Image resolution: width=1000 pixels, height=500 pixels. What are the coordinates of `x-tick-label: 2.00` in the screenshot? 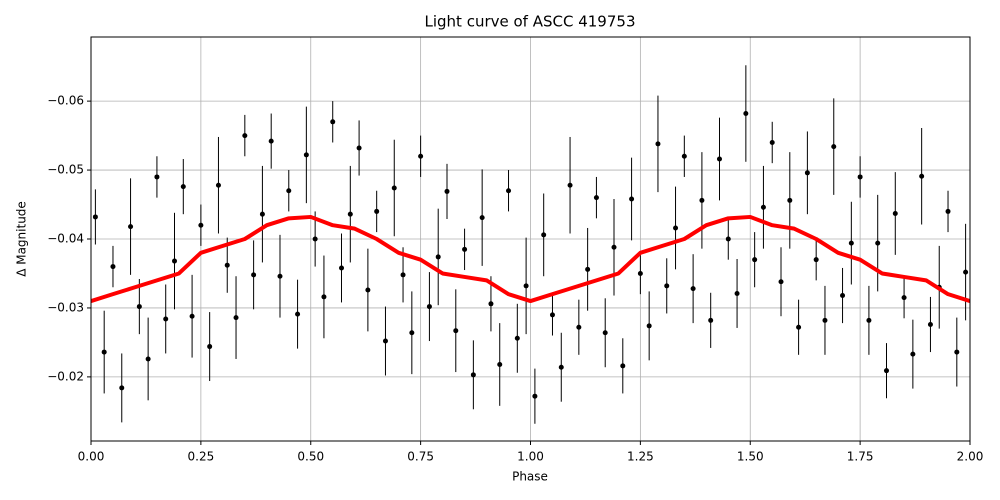 It's located at (970, 457).